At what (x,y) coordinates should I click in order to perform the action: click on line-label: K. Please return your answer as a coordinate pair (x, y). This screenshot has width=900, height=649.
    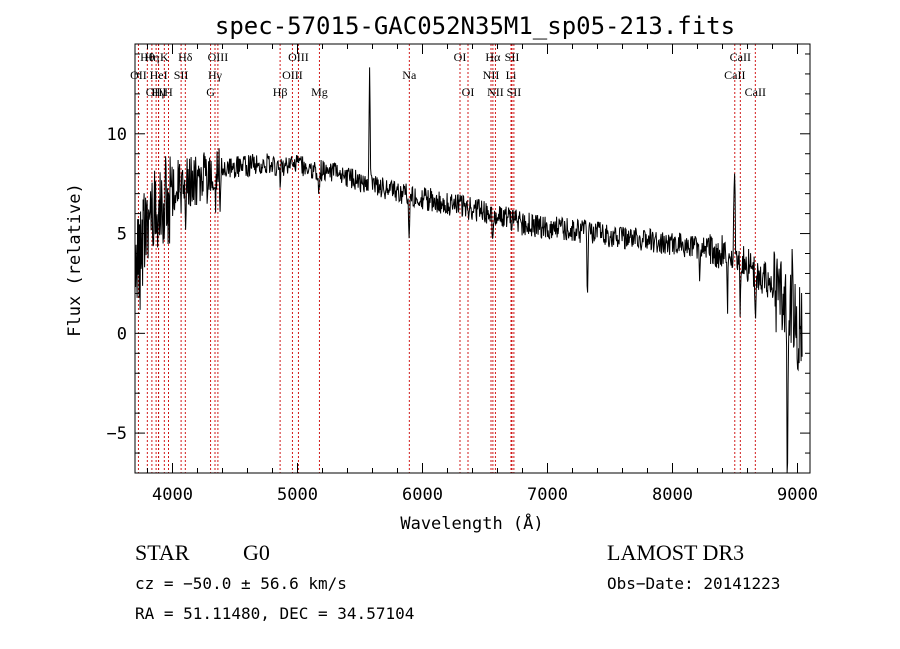
    Looking at the image, I should click on (164, 57).